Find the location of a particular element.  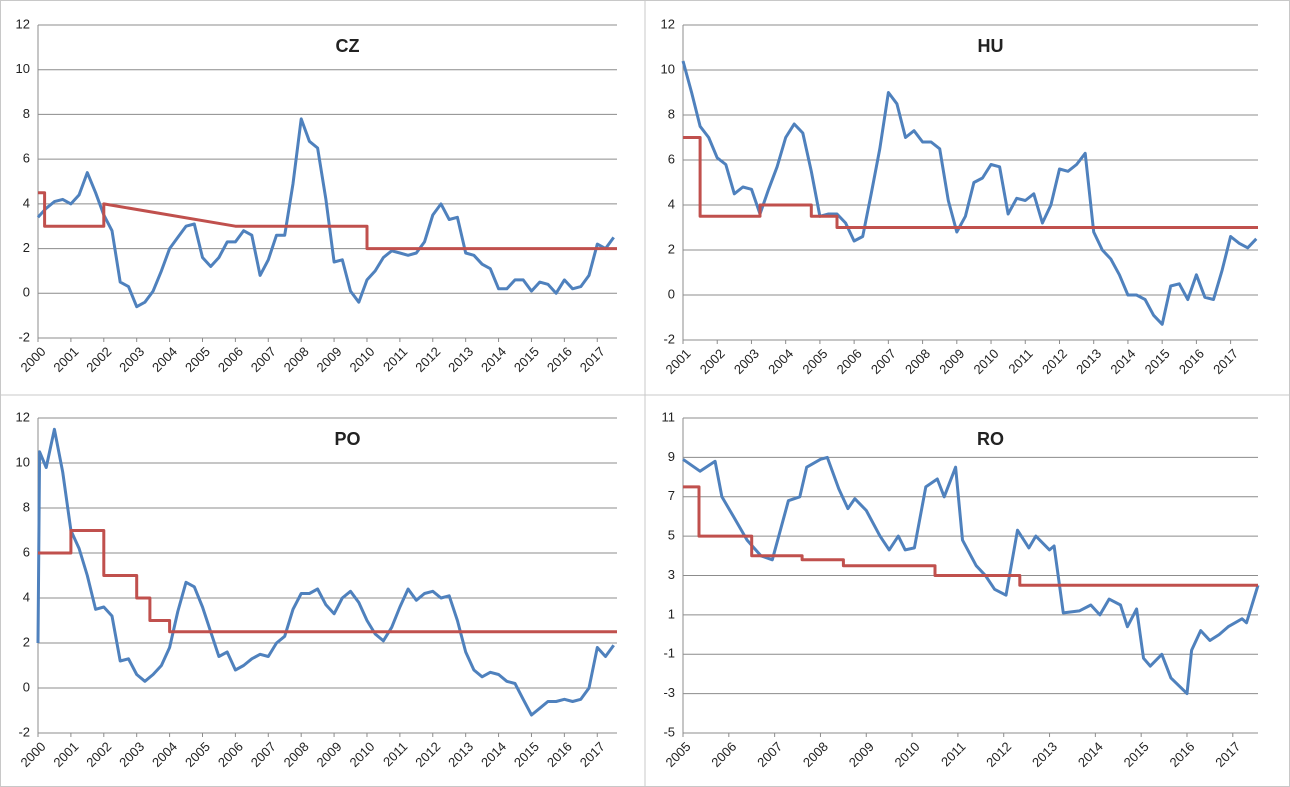

chart-title: PO is located at coordinates (347, 439).